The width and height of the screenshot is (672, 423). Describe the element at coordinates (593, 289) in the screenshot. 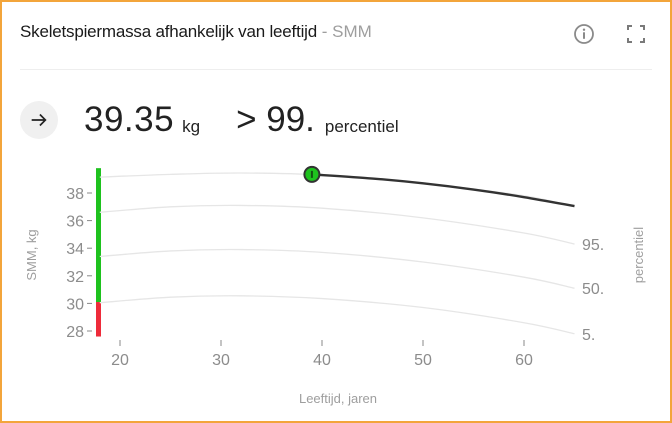

I see `percentile-label: 50.` at that location.